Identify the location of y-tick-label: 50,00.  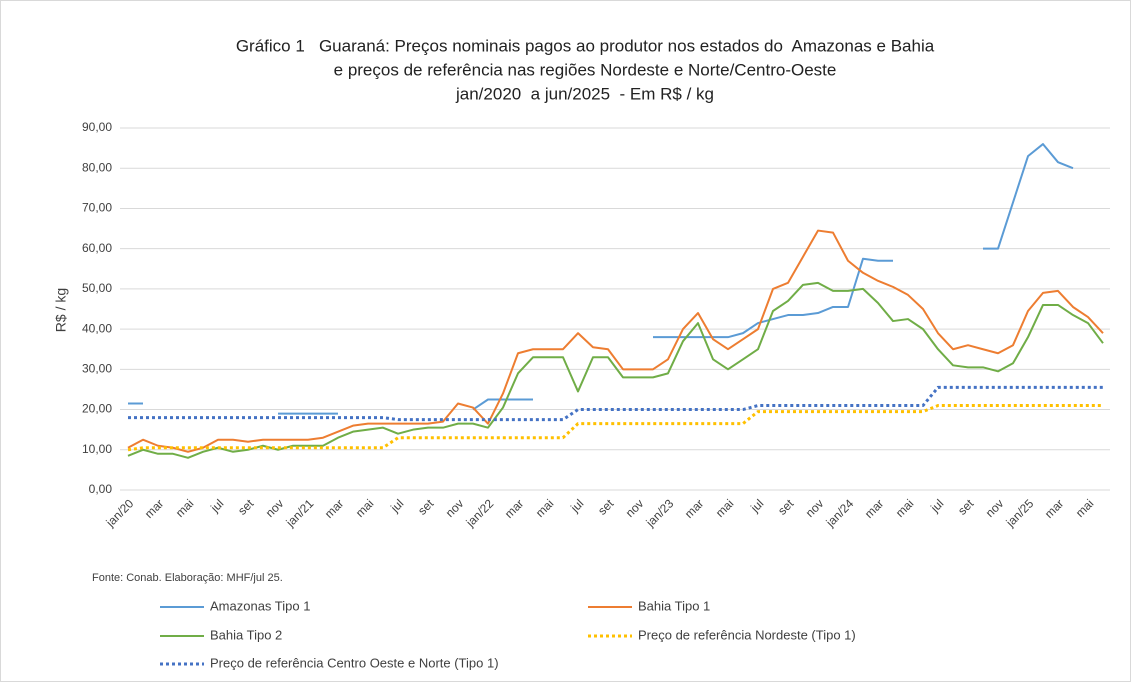
(97, 288).